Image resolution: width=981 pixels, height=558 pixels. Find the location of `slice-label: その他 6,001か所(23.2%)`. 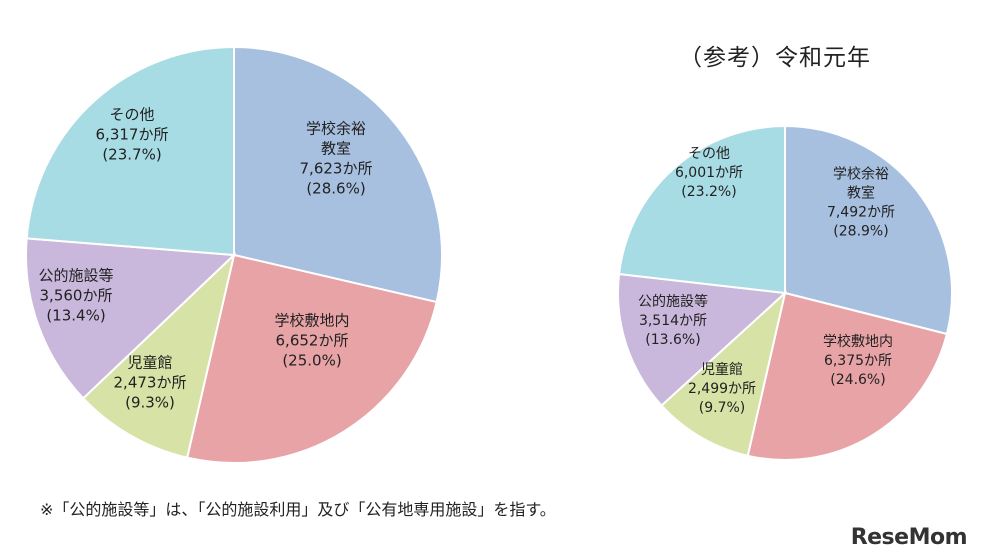

slice-label: その他 6,001か所(23.2%) is located at coordinates (709, 173).